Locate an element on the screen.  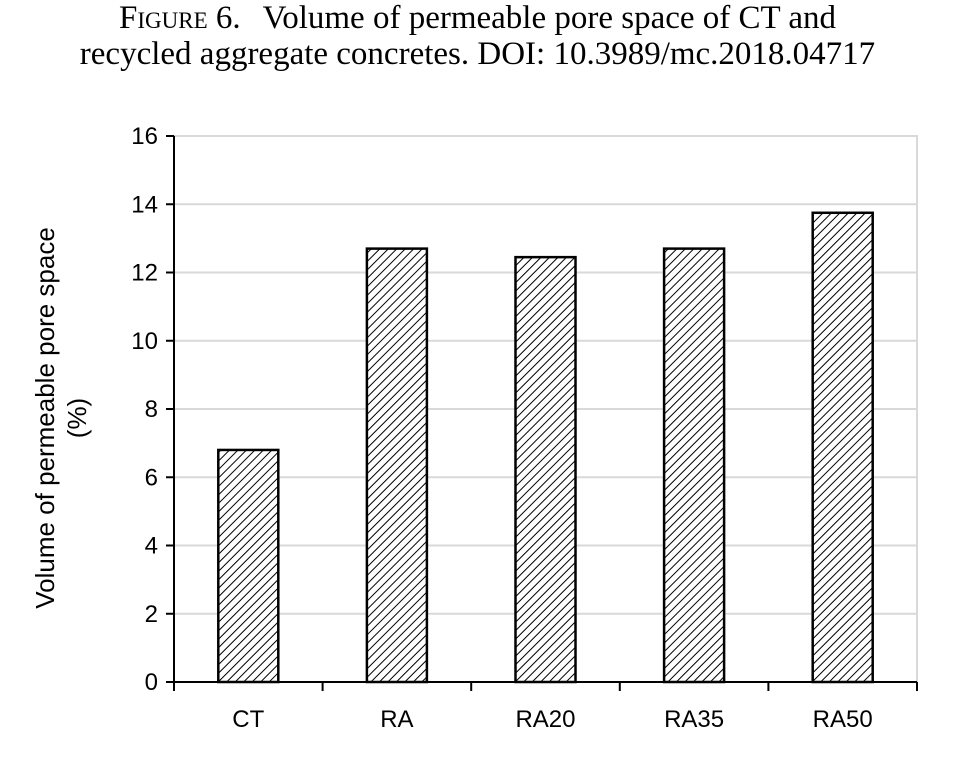
x-tick-label-ra: RA is located at coordinates (396, 719).